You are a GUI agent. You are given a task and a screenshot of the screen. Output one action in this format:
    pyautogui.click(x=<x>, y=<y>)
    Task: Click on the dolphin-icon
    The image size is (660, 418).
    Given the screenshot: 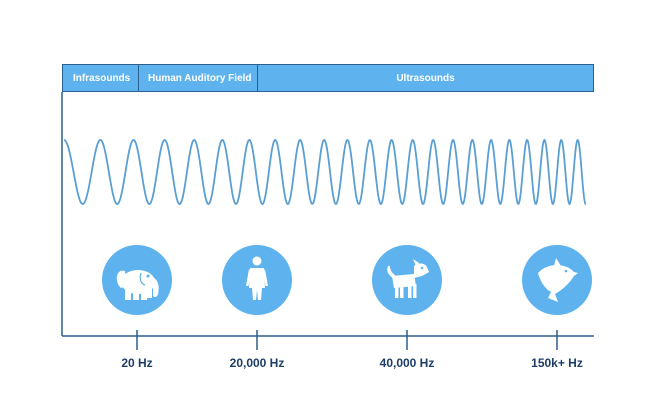 What is the action you would take?
    pyautogui.click(x=557, y=280)
    